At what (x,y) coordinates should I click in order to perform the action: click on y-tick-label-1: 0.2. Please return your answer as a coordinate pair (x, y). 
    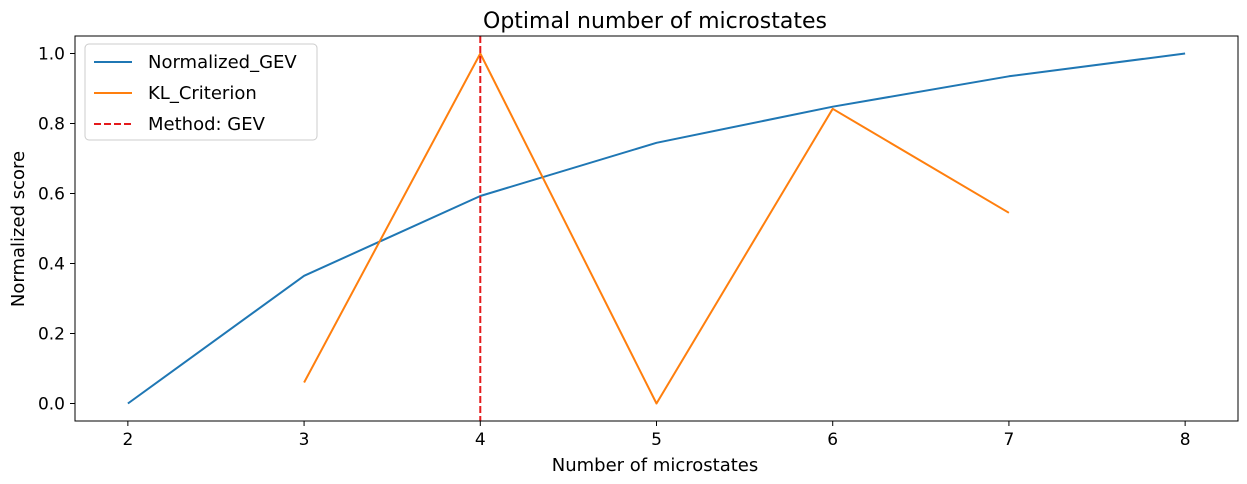
    Looking at the image, I should click on (51, 335).